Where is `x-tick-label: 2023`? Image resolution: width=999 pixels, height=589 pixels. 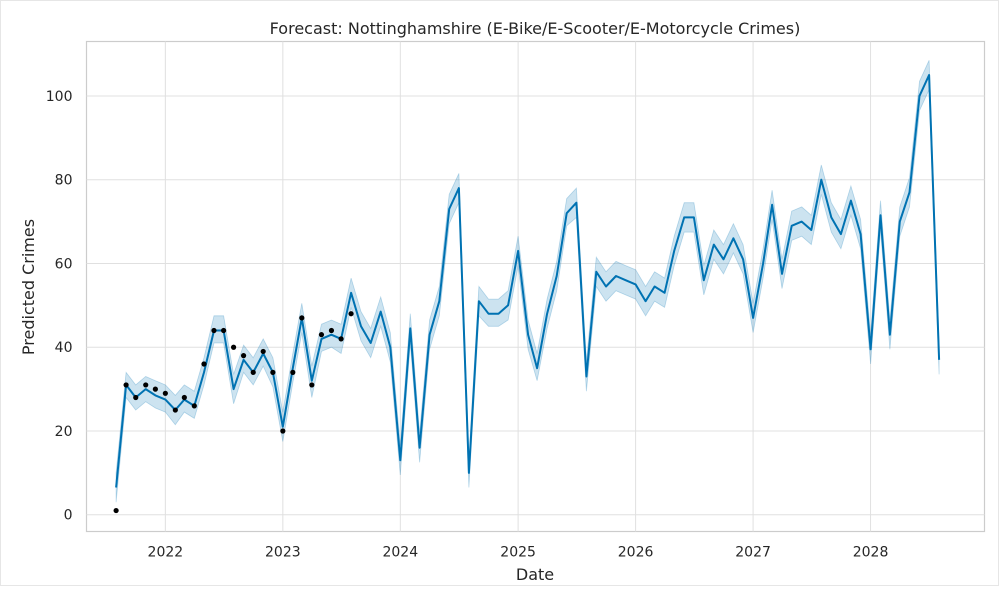 x-tick-label: 2023 is located at coordinates (283, 553).